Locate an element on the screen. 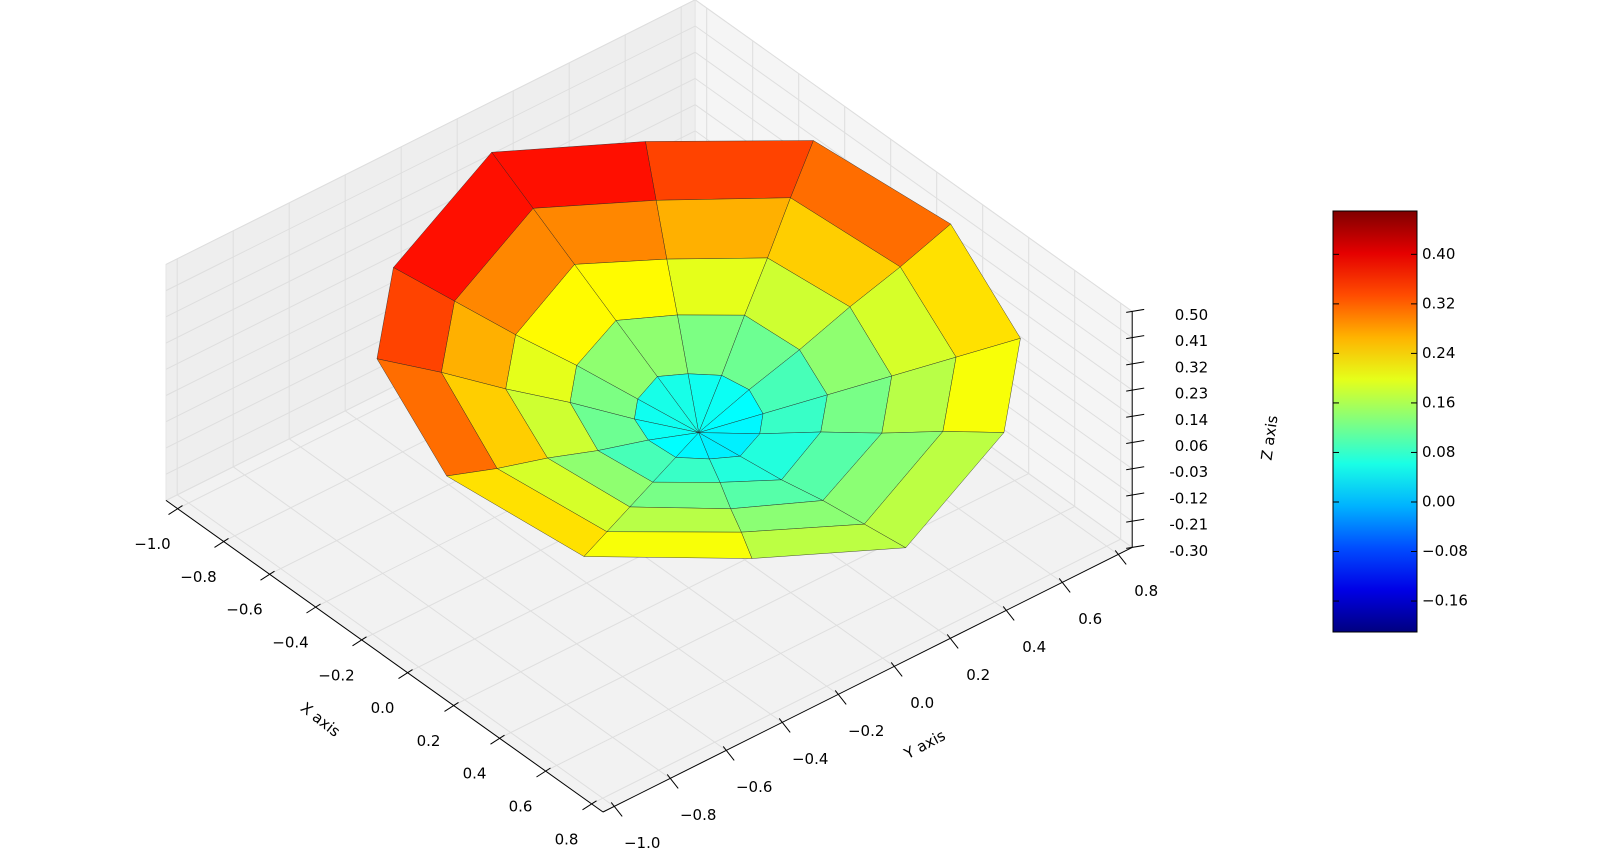  colorbar: −0.16 −0.08 0.00 0.08 0.16 0.24 0.32 0.40 is located at coordinates (1400, 421).